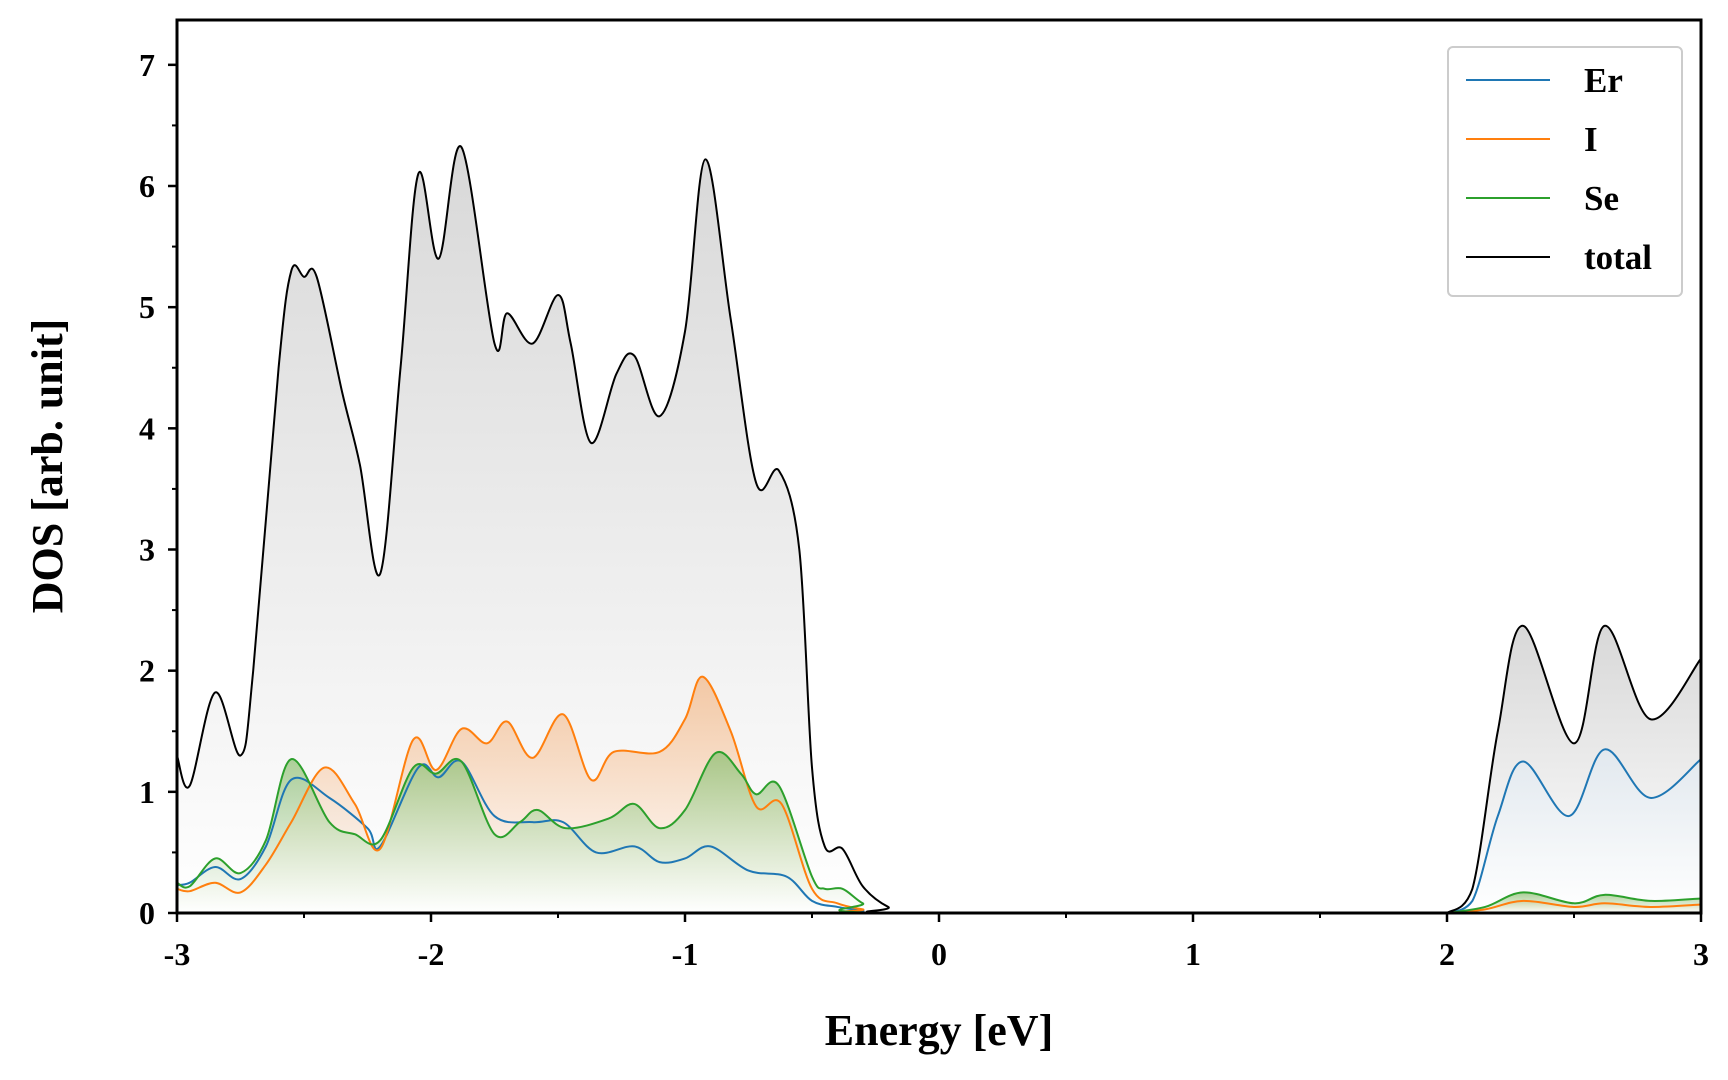 The image size is (1728, 1080). What do you see at coordinates (47, 466) in the screenshot?
I see `y-axis-label: DOS [arb. unit]` at bounding box center [47, 466].